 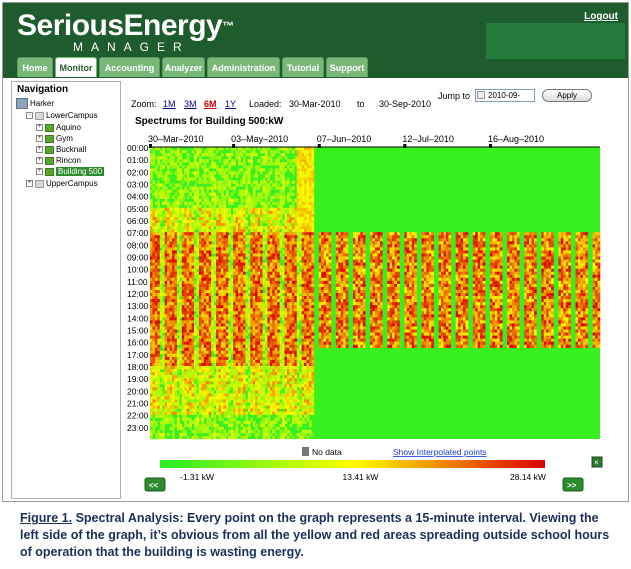 I want to click on tab-accounting: Accounting, so click(x=129, y=67).